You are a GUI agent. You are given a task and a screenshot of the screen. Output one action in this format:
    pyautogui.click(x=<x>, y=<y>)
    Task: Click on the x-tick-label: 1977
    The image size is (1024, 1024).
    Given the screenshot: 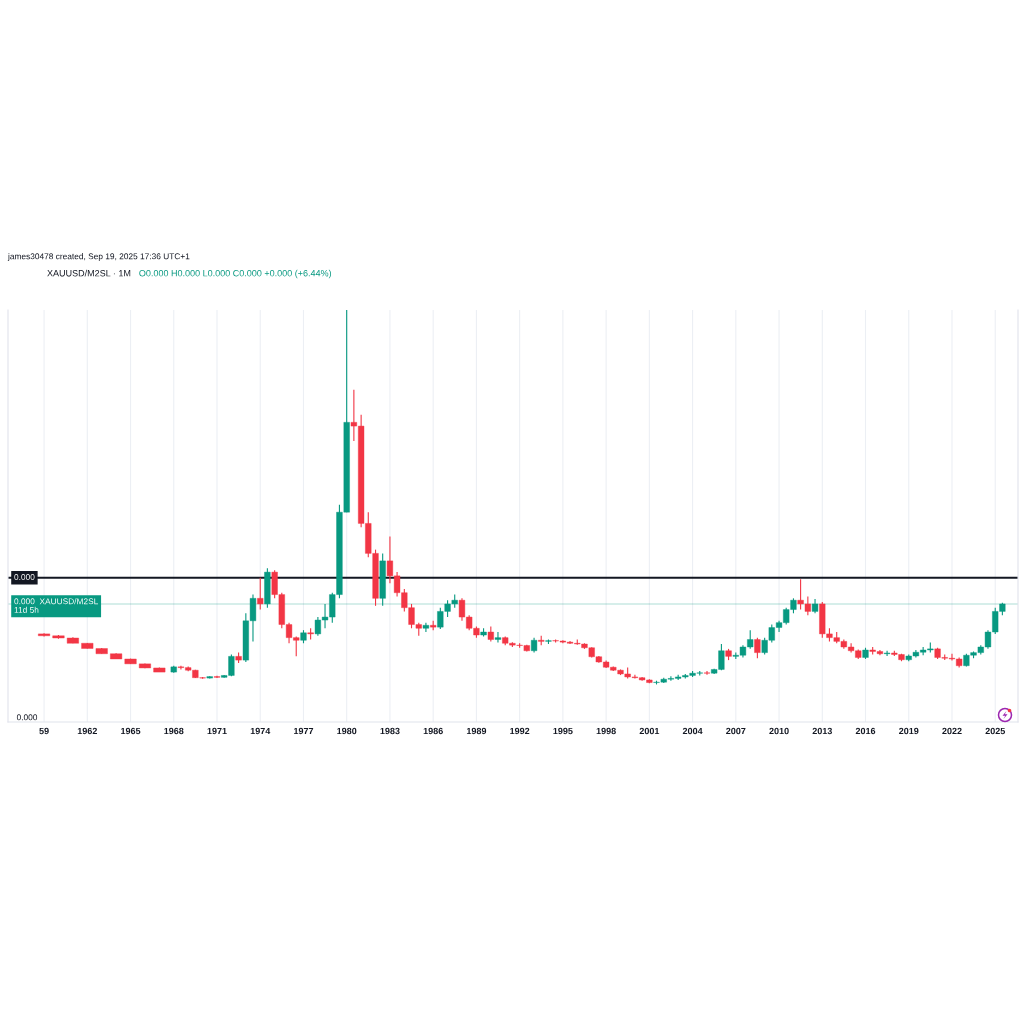 What is the action you would take?
    pyautogui.click(x=304, y=731)
    